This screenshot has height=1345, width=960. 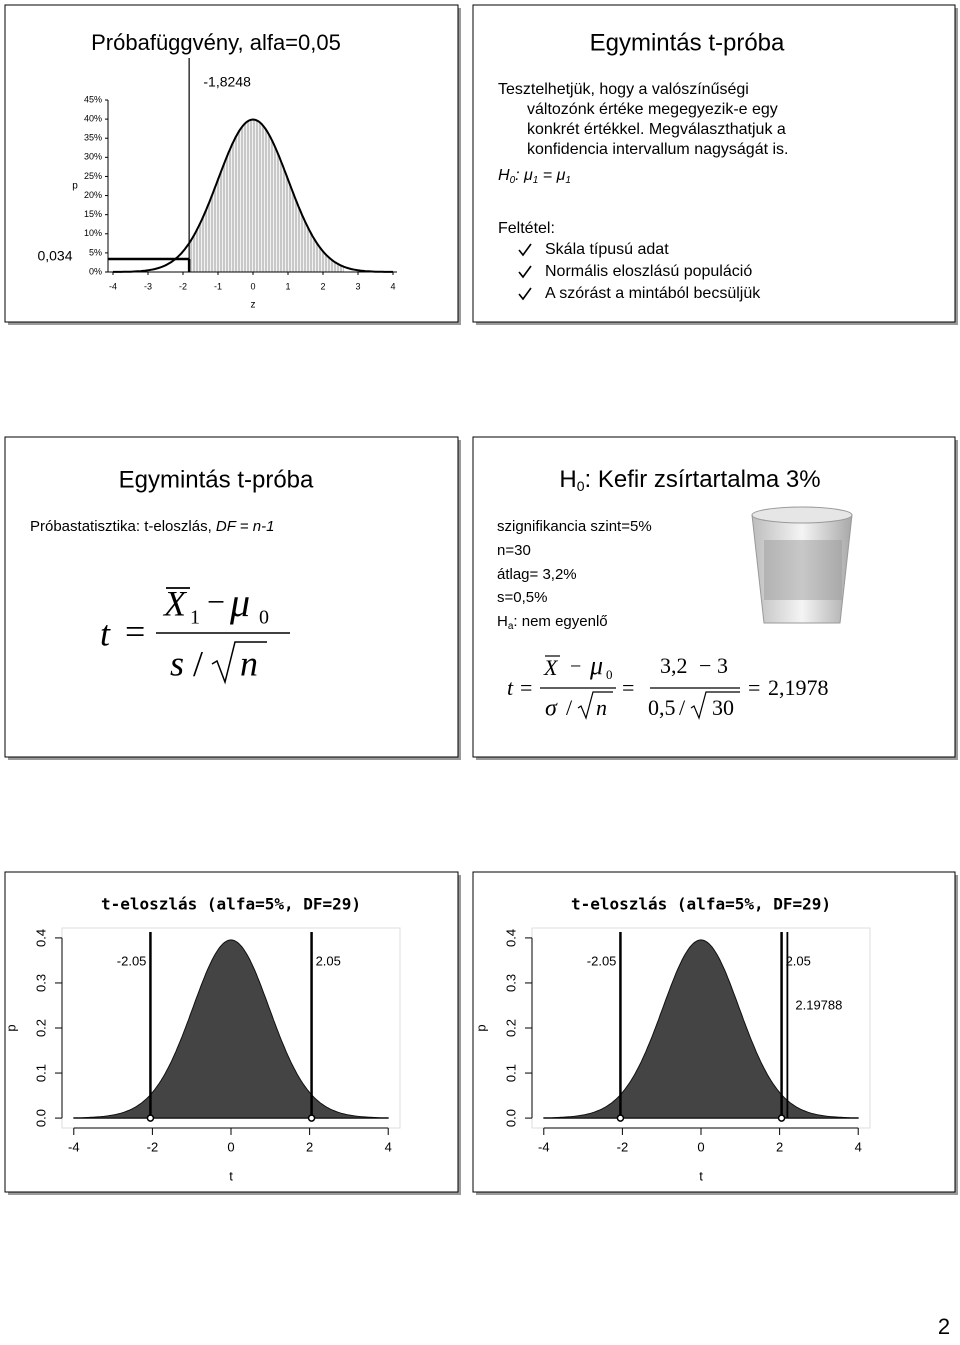 I want to click on y-tick-label: 0.3, so click(x=40, y=983).